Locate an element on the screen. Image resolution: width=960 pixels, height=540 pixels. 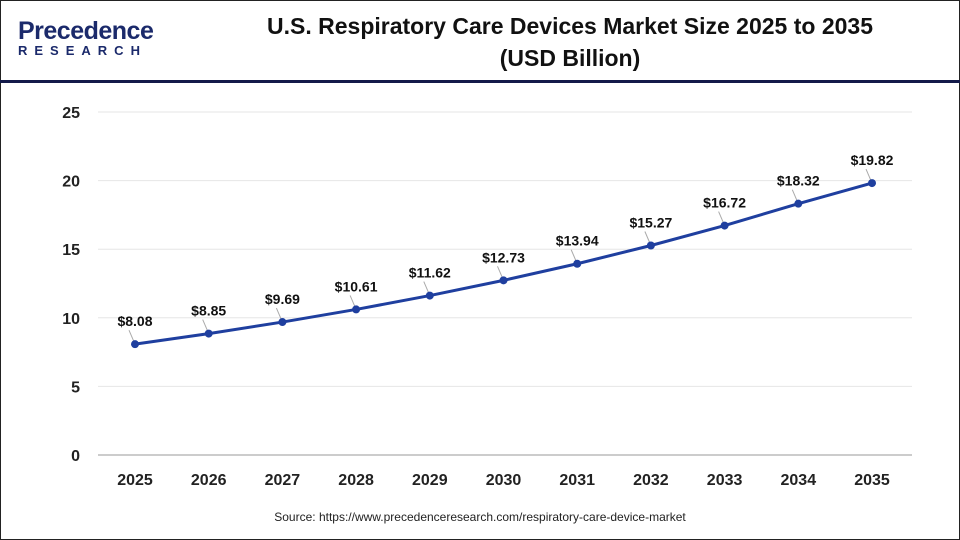
x-tick-label: 2031 is located at coordinates (577, 480).